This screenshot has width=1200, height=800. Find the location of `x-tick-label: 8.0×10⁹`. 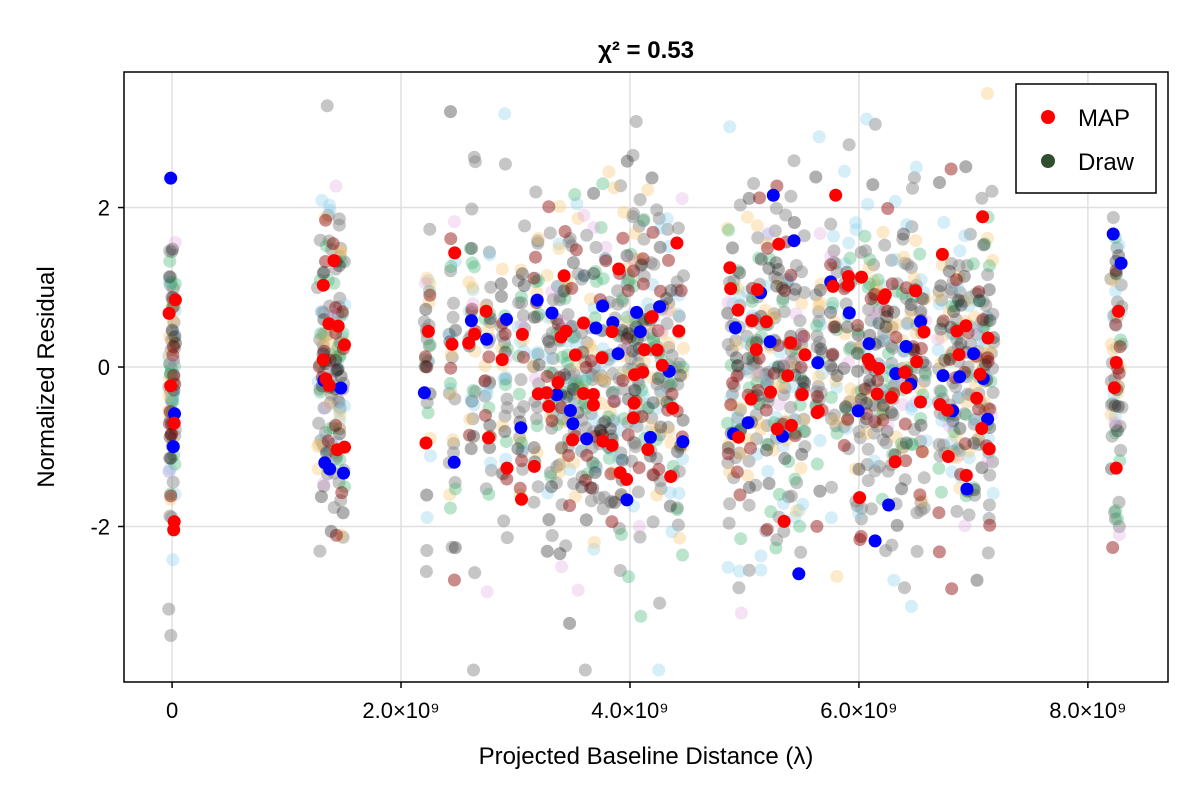

x-tick-label: 8.0×10⁹ is located at coordinates (1087, 710).